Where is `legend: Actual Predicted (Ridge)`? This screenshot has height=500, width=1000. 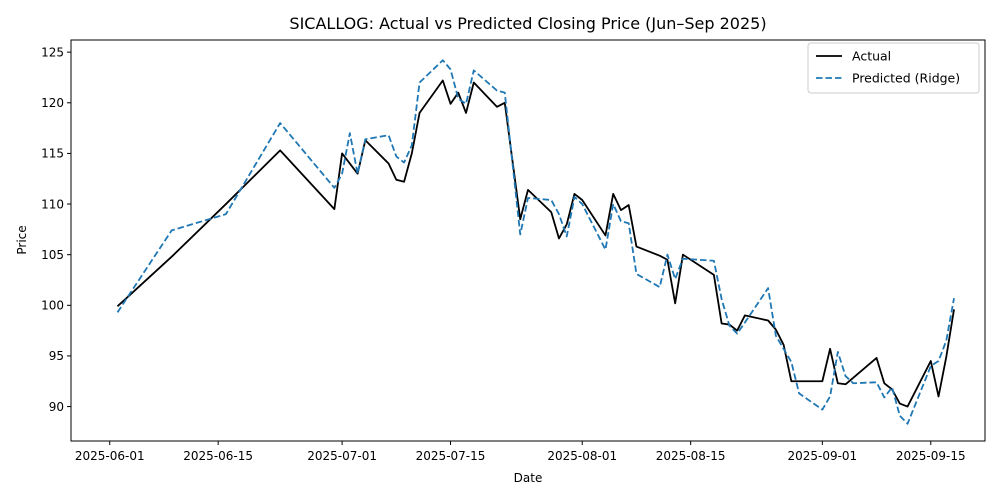 legend: Actual Predicted (Ridge) is located at coordinates (893, 68).